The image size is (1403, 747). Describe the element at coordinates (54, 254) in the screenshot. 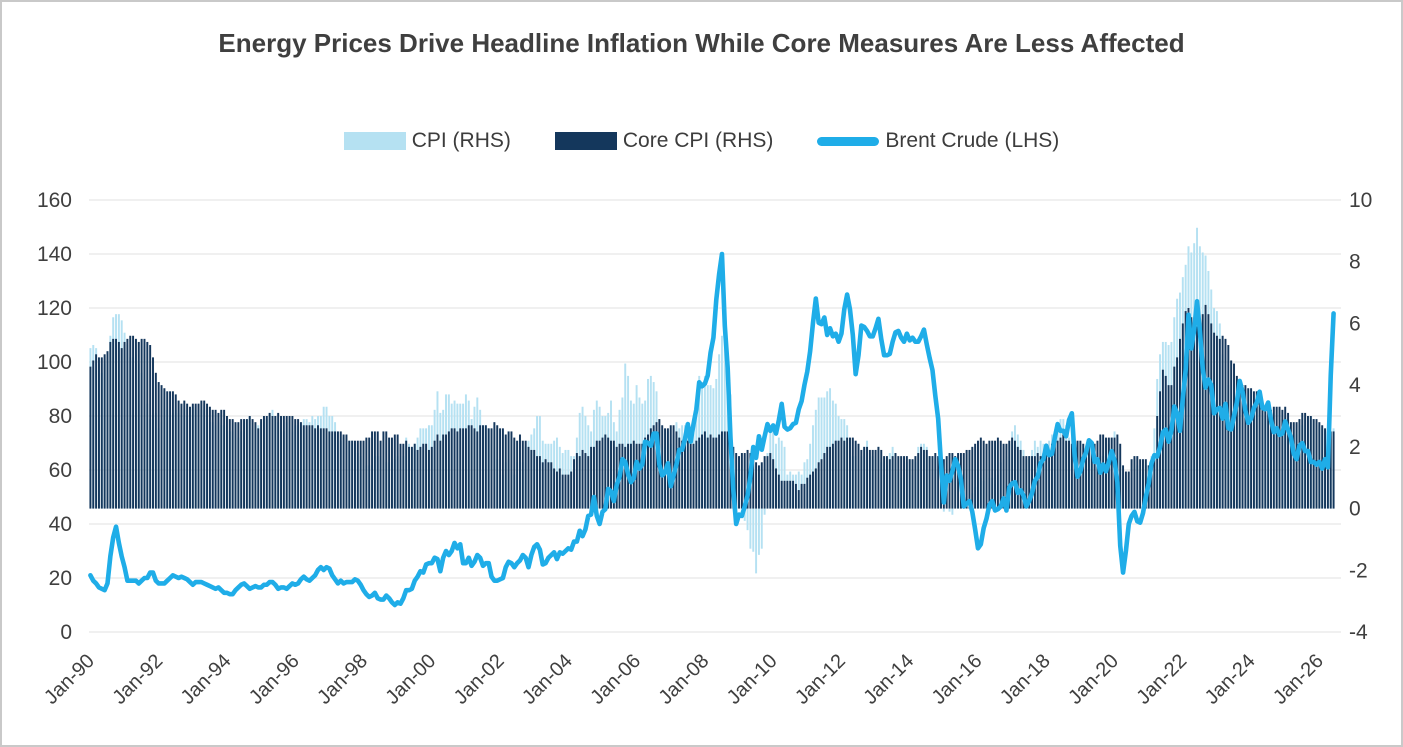

I see `left-axis-tick-label: 140` at that location.